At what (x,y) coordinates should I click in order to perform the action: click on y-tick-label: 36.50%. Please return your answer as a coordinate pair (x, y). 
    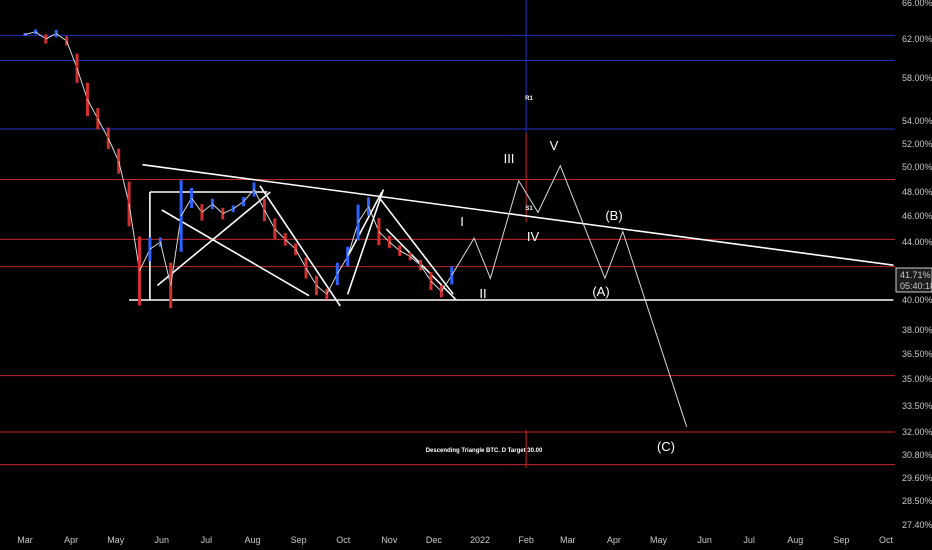
    Looking at the image, I should click on (917, 354).